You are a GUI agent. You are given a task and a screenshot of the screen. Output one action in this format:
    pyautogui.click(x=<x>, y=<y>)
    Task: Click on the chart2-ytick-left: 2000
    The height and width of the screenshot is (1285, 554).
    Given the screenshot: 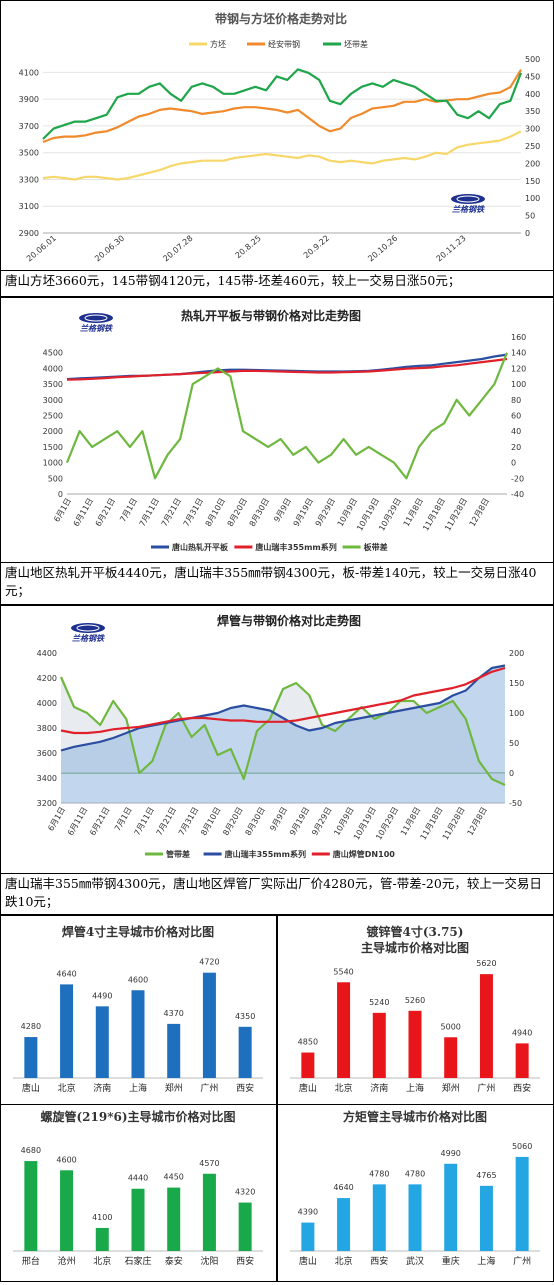 What is the action you would take?
    pyautogui.click(x=53, y=431)
    